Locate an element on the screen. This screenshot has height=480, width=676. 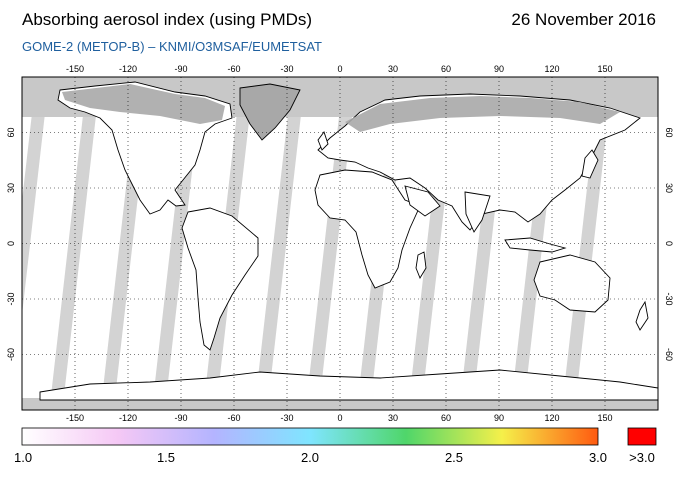
map-date: 26 November 2016 is located at coordinates (583, 19).